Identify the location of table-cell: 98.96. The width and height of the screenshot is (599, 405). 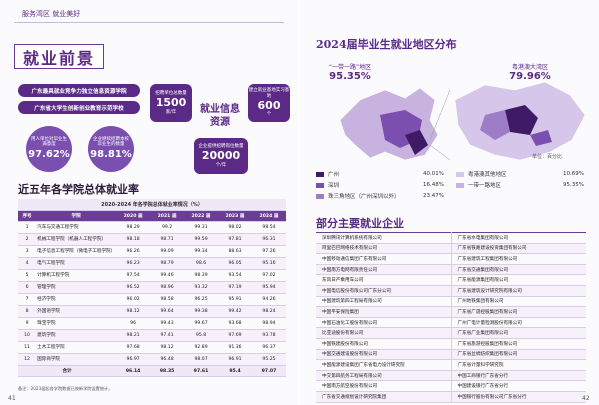
(167, 287).